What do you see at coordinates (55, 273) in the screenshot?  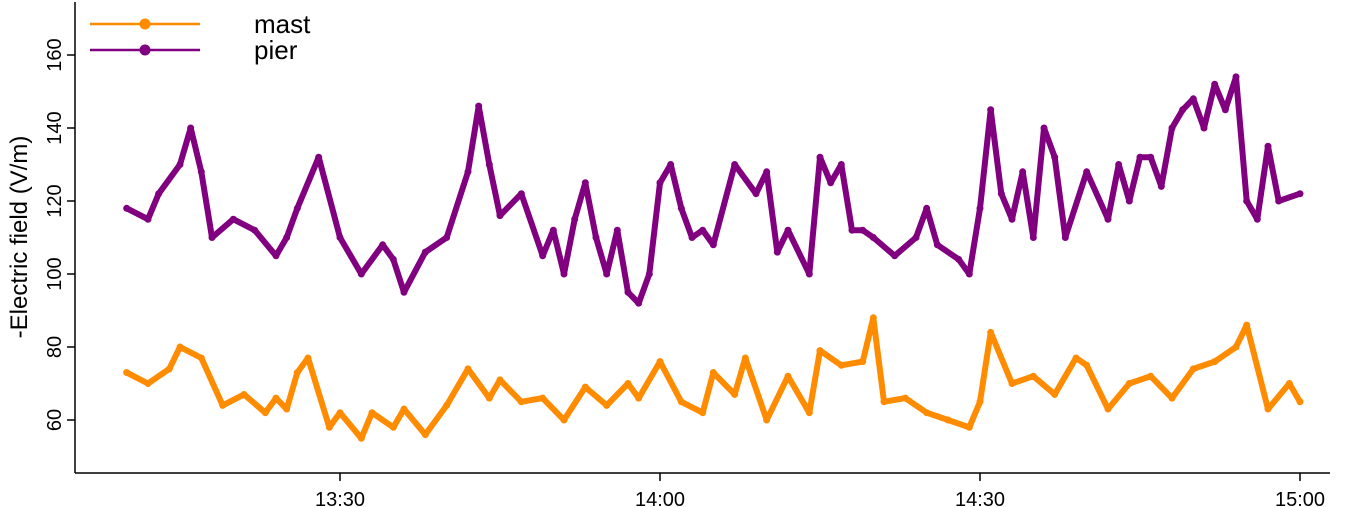 I see `y-tick-label: 100` at bounding box center [55, 273].